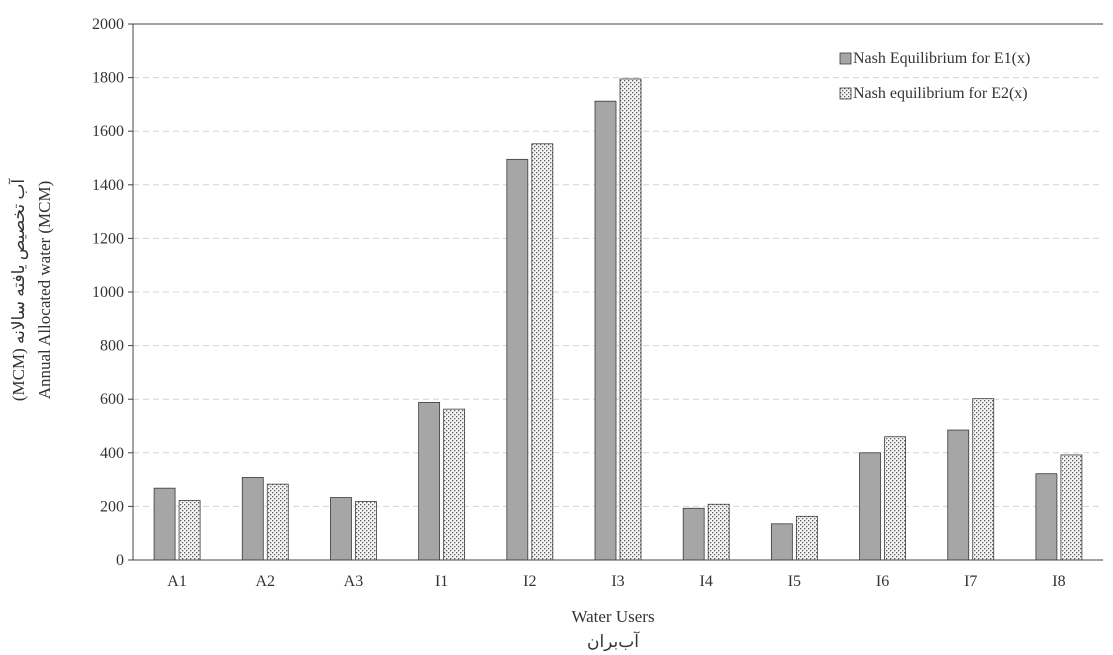 This screenshot has width=1113, height=655. What do you see at coordinates (108, 292) in the screenshot?
I see `y-tick-label: 1000` at bounding box center [108, 292].